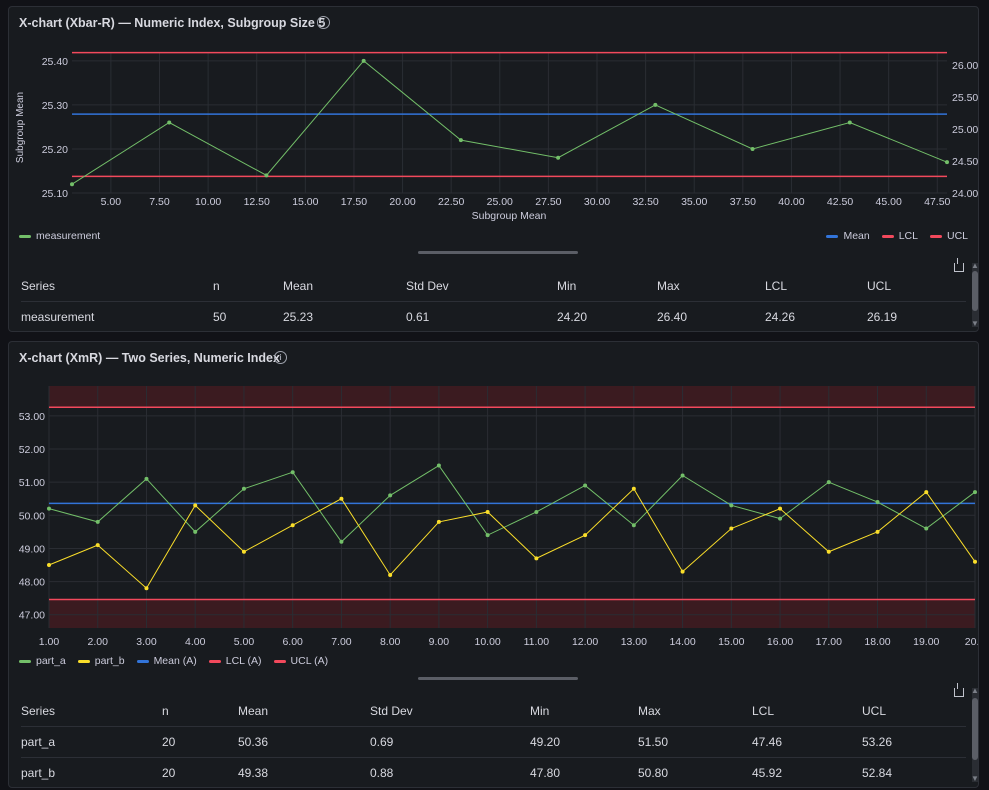  I want to click on x-tick-label: 20.0, so click(971, 642).